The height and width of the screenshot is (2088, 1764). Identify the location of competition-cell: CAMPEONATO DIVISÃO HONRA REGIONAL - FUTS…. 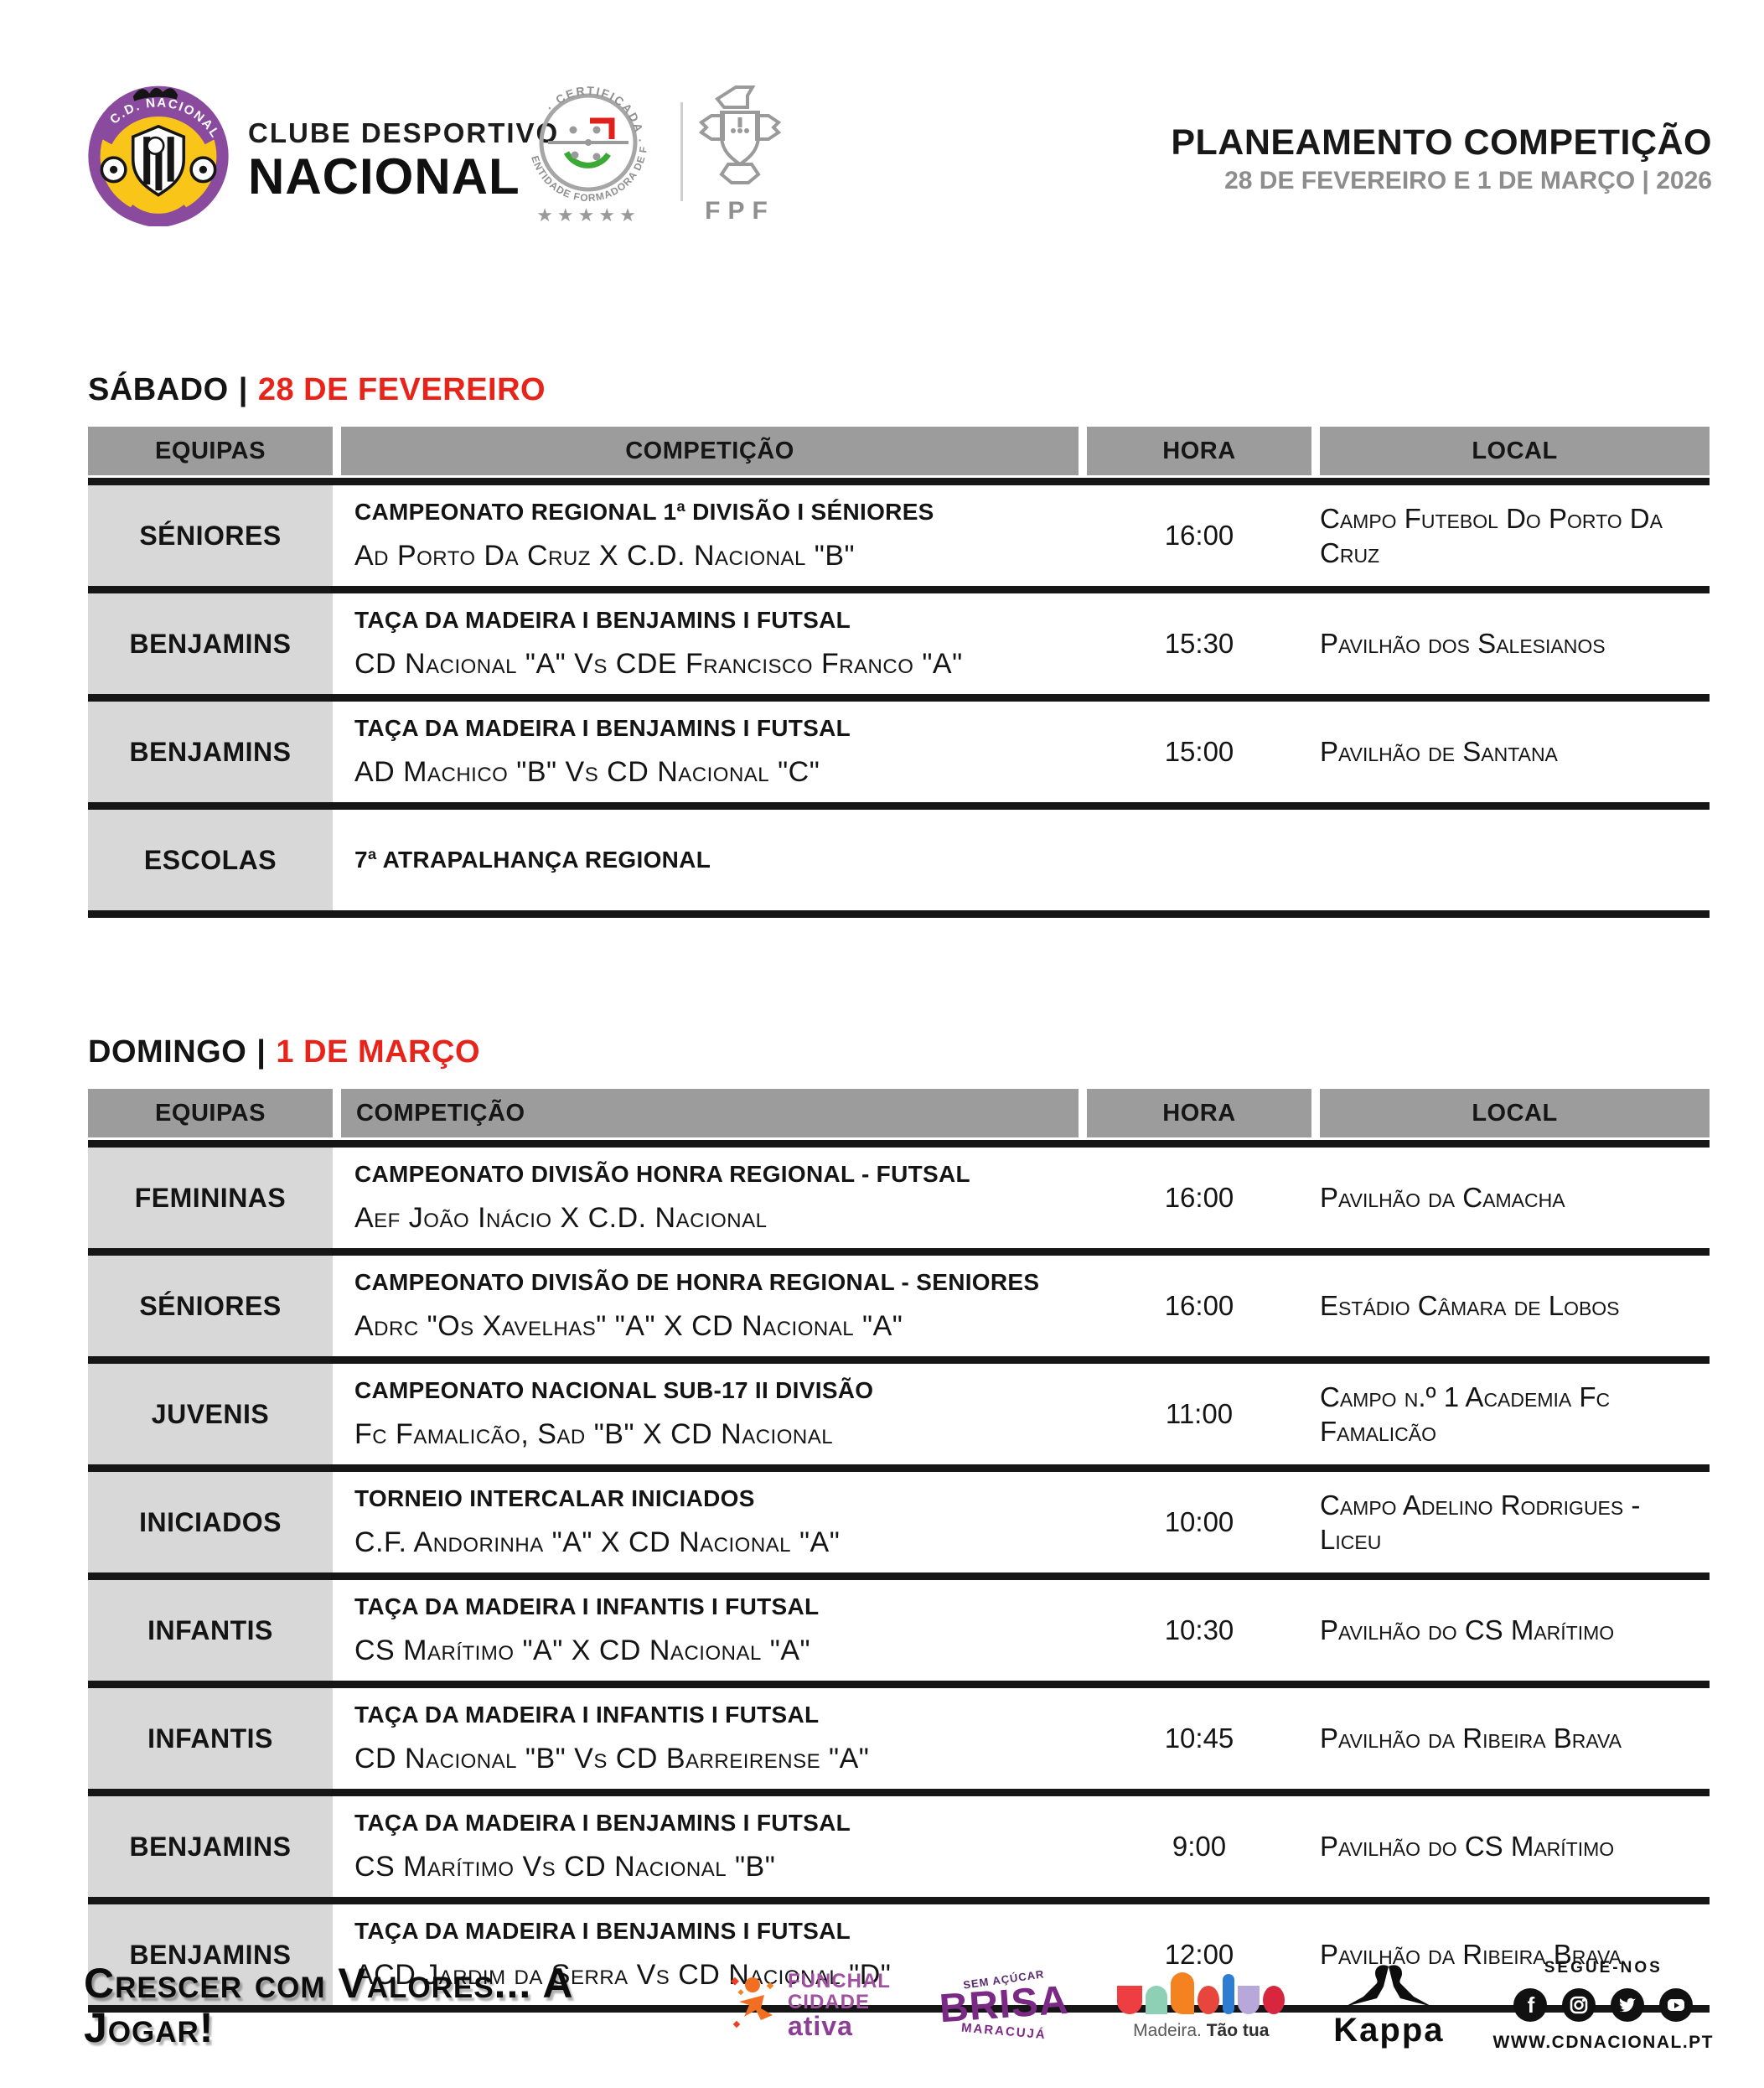
(710, 1198).